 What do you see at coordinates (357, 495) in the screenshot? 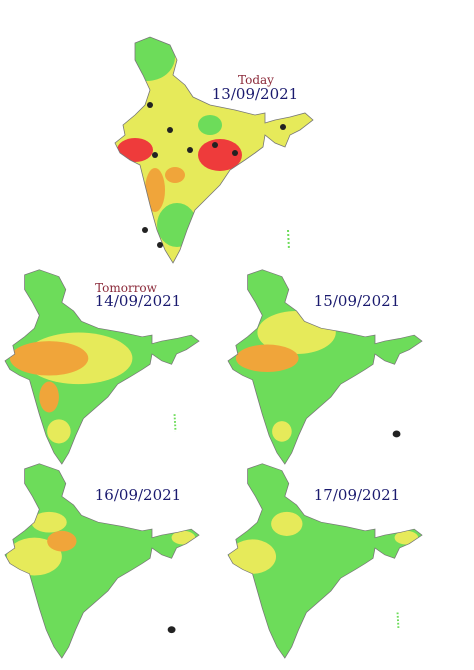
I see `date: 17/09/2021` at bounding box center [357, 495].